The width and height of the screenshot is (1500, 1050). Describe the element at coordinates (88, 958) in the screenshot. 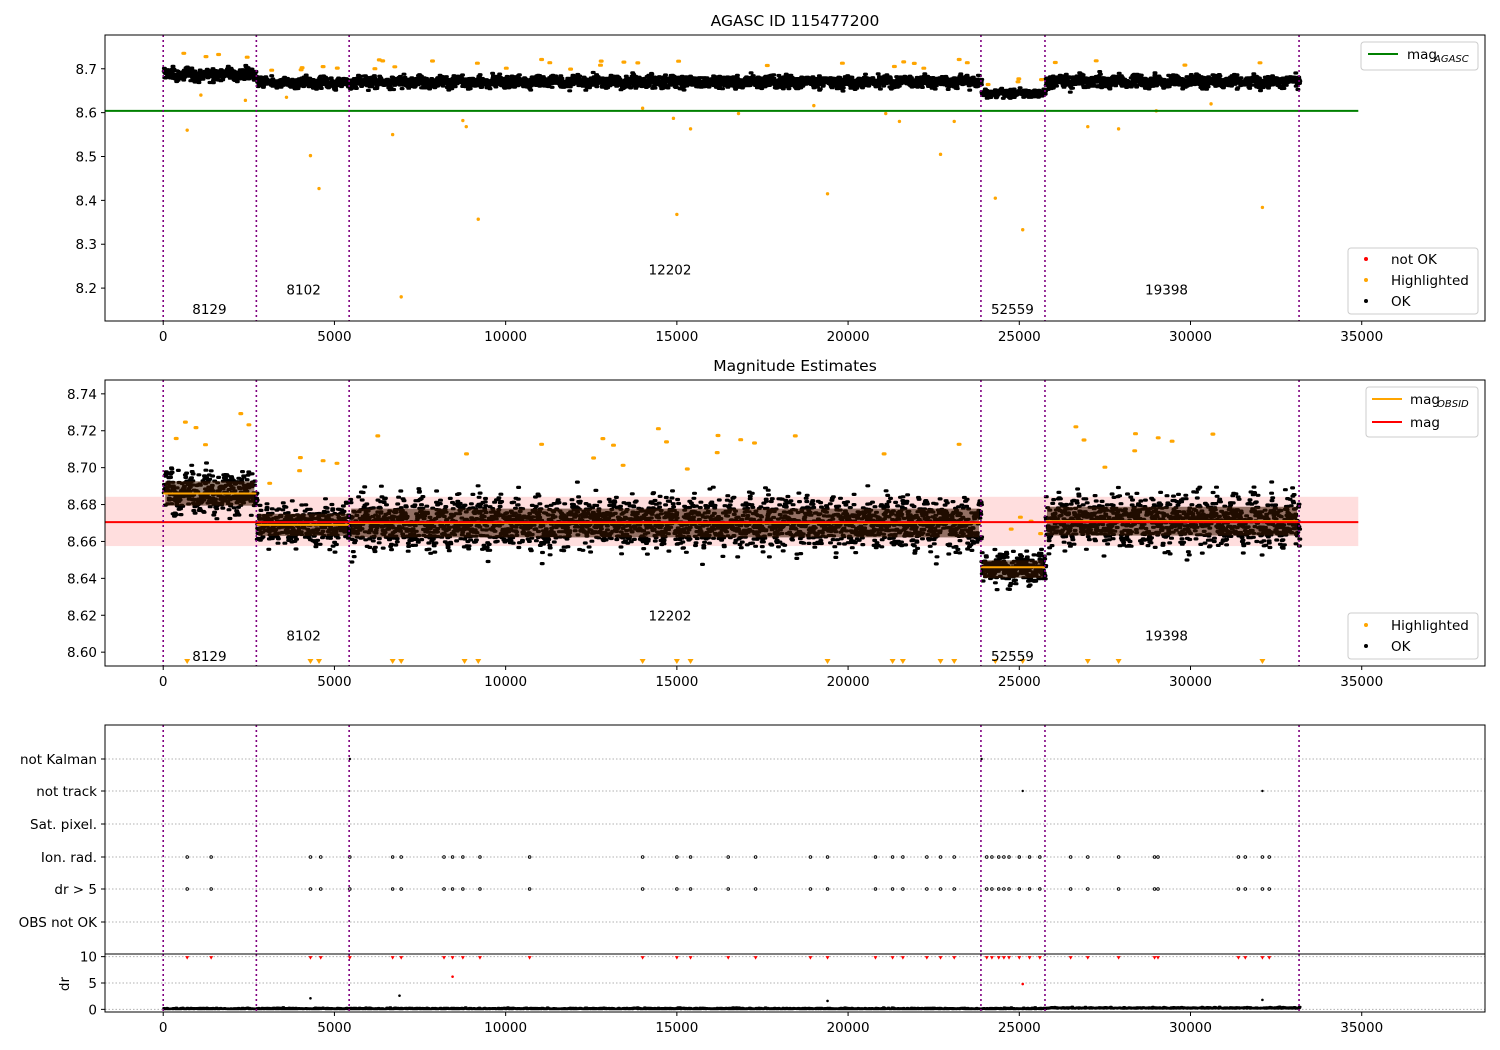

I see `y-tick-label: 10` at that location.